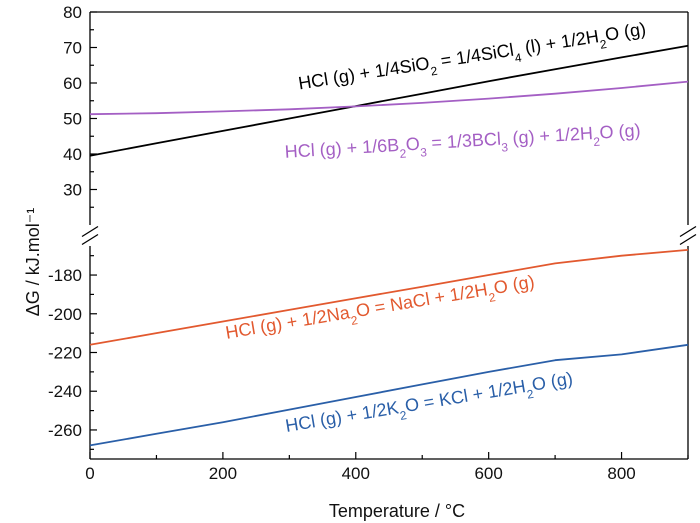  Describe the element at coordinates (65, 430) in the screenshot. I see `y-tick-label: -260` at that location.